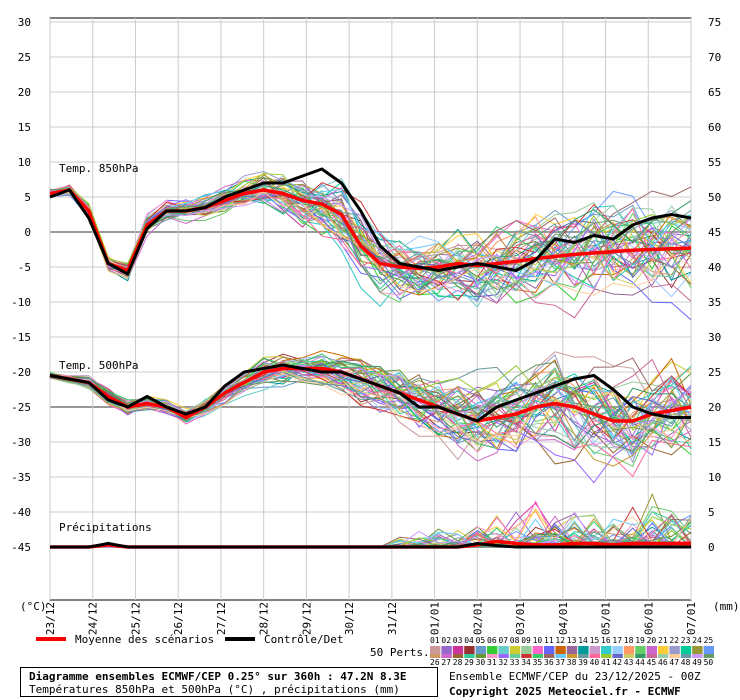  What do you see at coordinates (481, 640) in the screenshot?
I see `member-number: 05` at bounding box center [481, 640].